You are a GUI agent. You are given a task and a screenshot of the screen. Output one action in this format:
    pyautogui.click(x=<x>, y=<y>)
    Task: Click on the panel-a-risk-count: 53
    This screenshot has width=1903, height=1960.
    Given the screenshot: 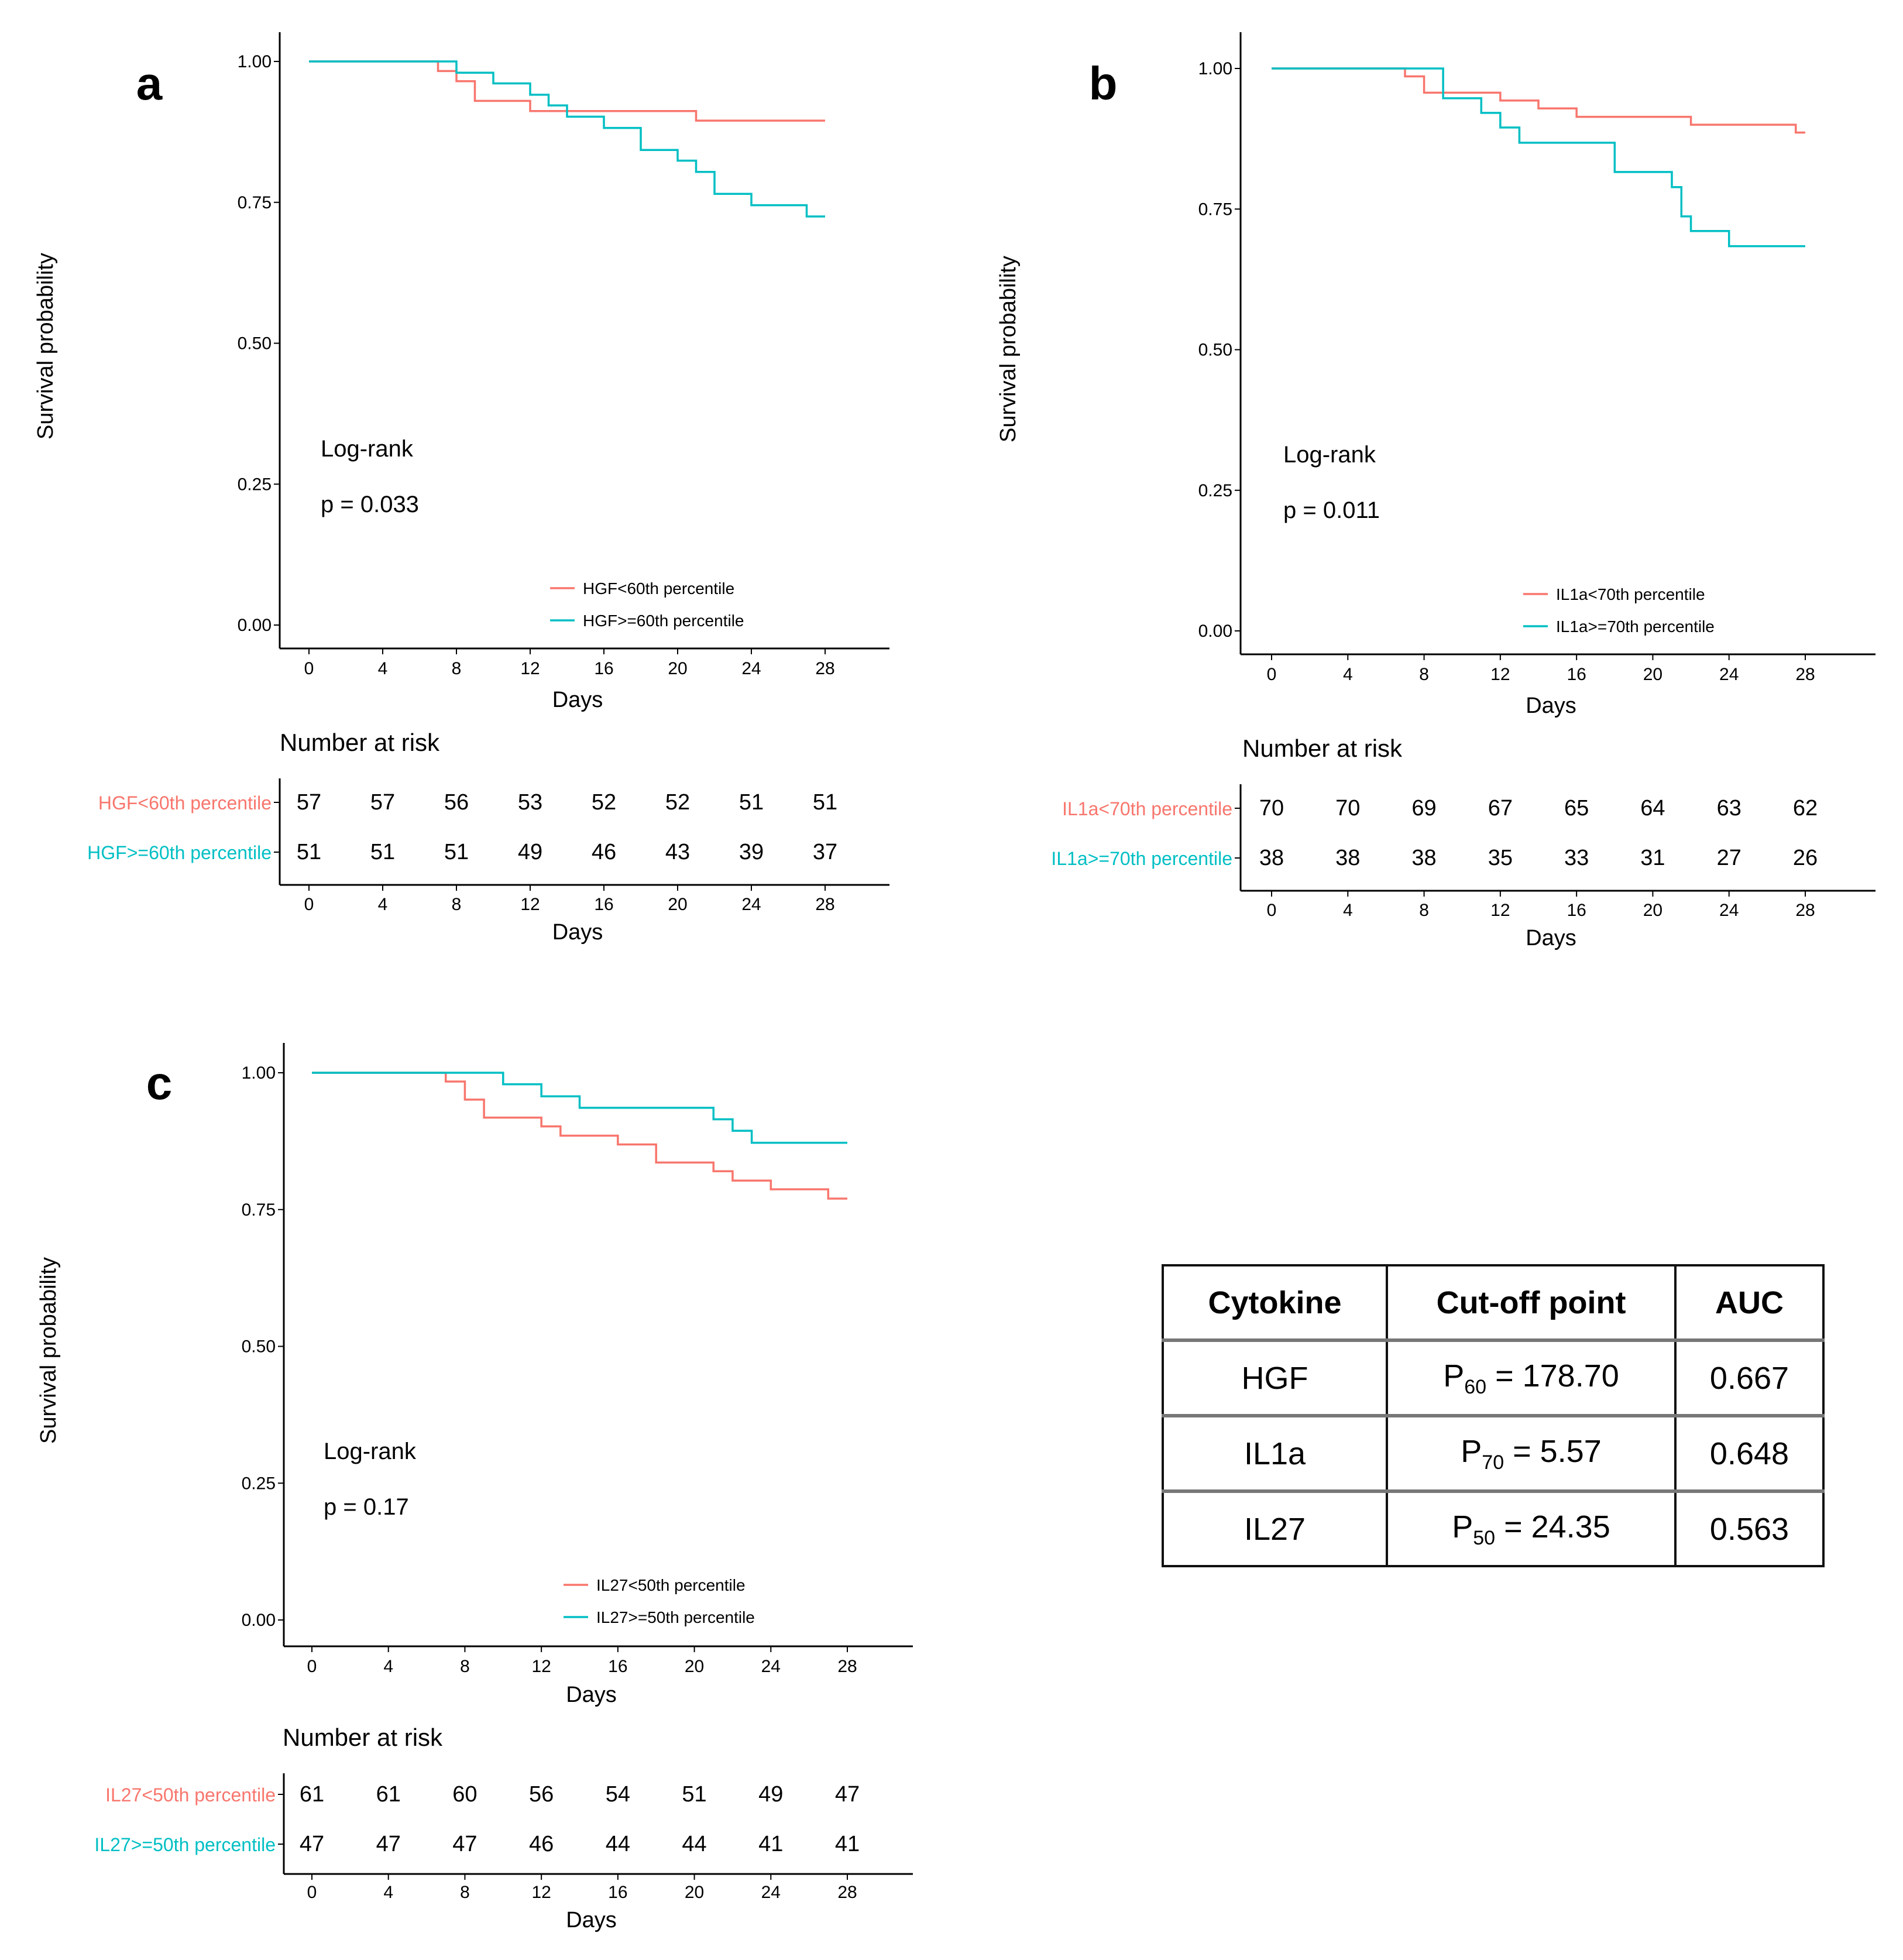 What is the action you would take?
    pyautogui.click(x=530, y=802)
    